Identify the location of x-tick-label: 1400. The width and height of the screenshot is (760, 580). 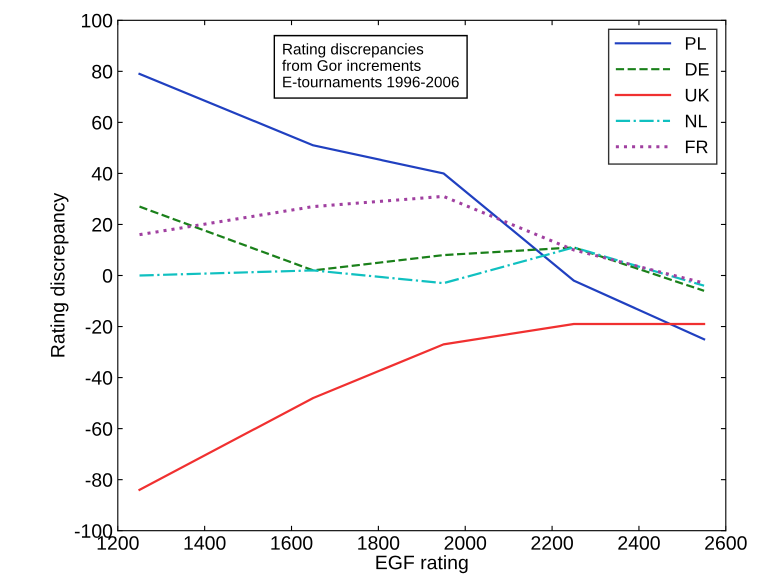
(205, 543).